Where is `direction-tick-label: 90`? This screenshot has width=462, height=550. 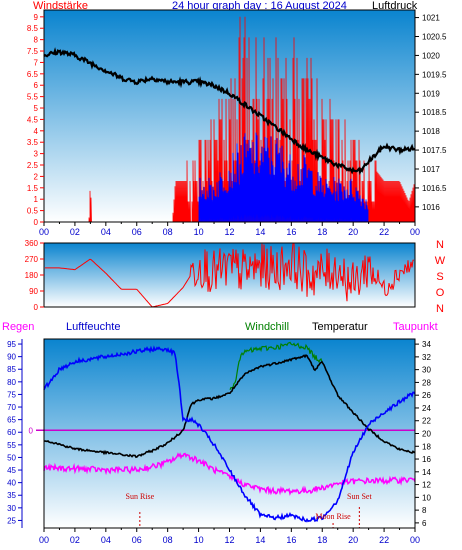
direction-tick-label: 90 is located at coordinates (33, 291).